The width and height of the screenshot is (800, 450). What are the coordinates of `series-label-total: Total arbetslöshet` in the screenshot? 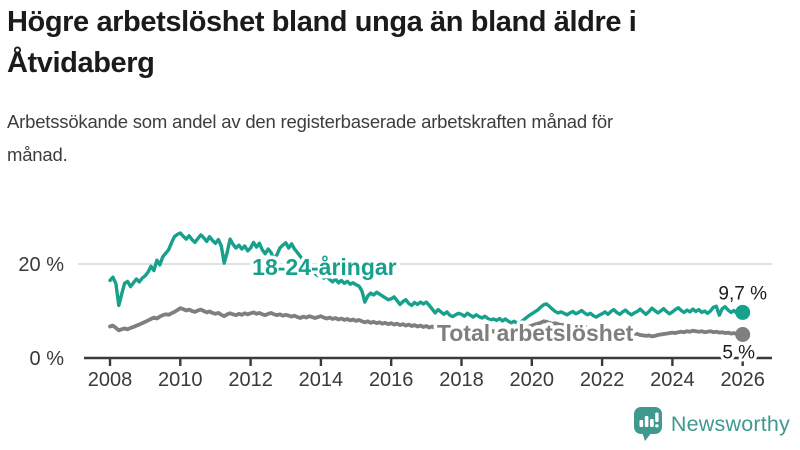 It's located at (535, 333).